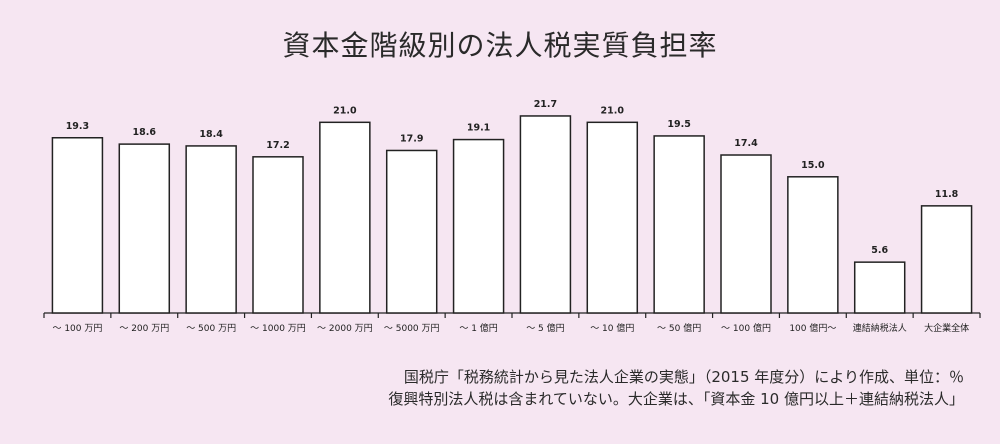  Describe the element at coordinates (683, 377) in the screenshot. I see `source-note-line-1: 国税庁「税務統計から見た法人企業の実態」（2015 年度分）により作成、単位：％` at that location.